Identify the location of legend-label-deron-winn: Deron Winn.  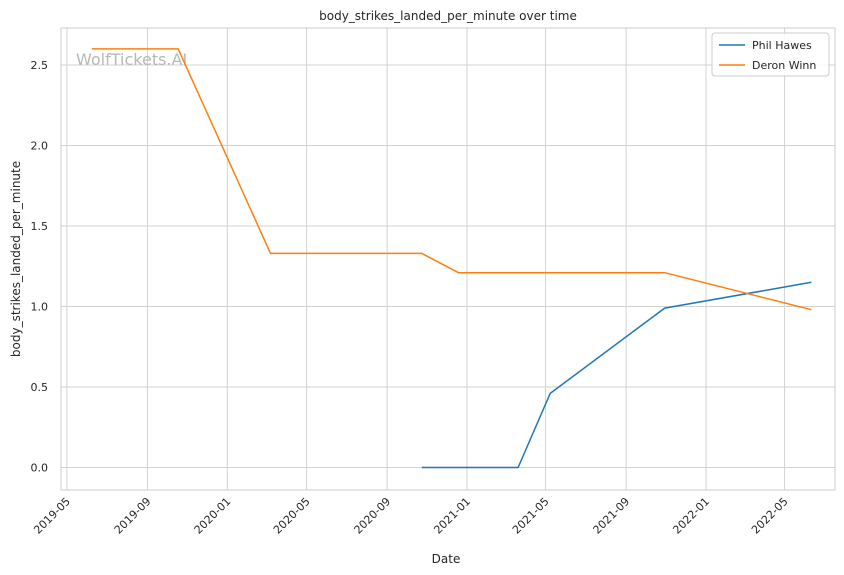
(784, 65).